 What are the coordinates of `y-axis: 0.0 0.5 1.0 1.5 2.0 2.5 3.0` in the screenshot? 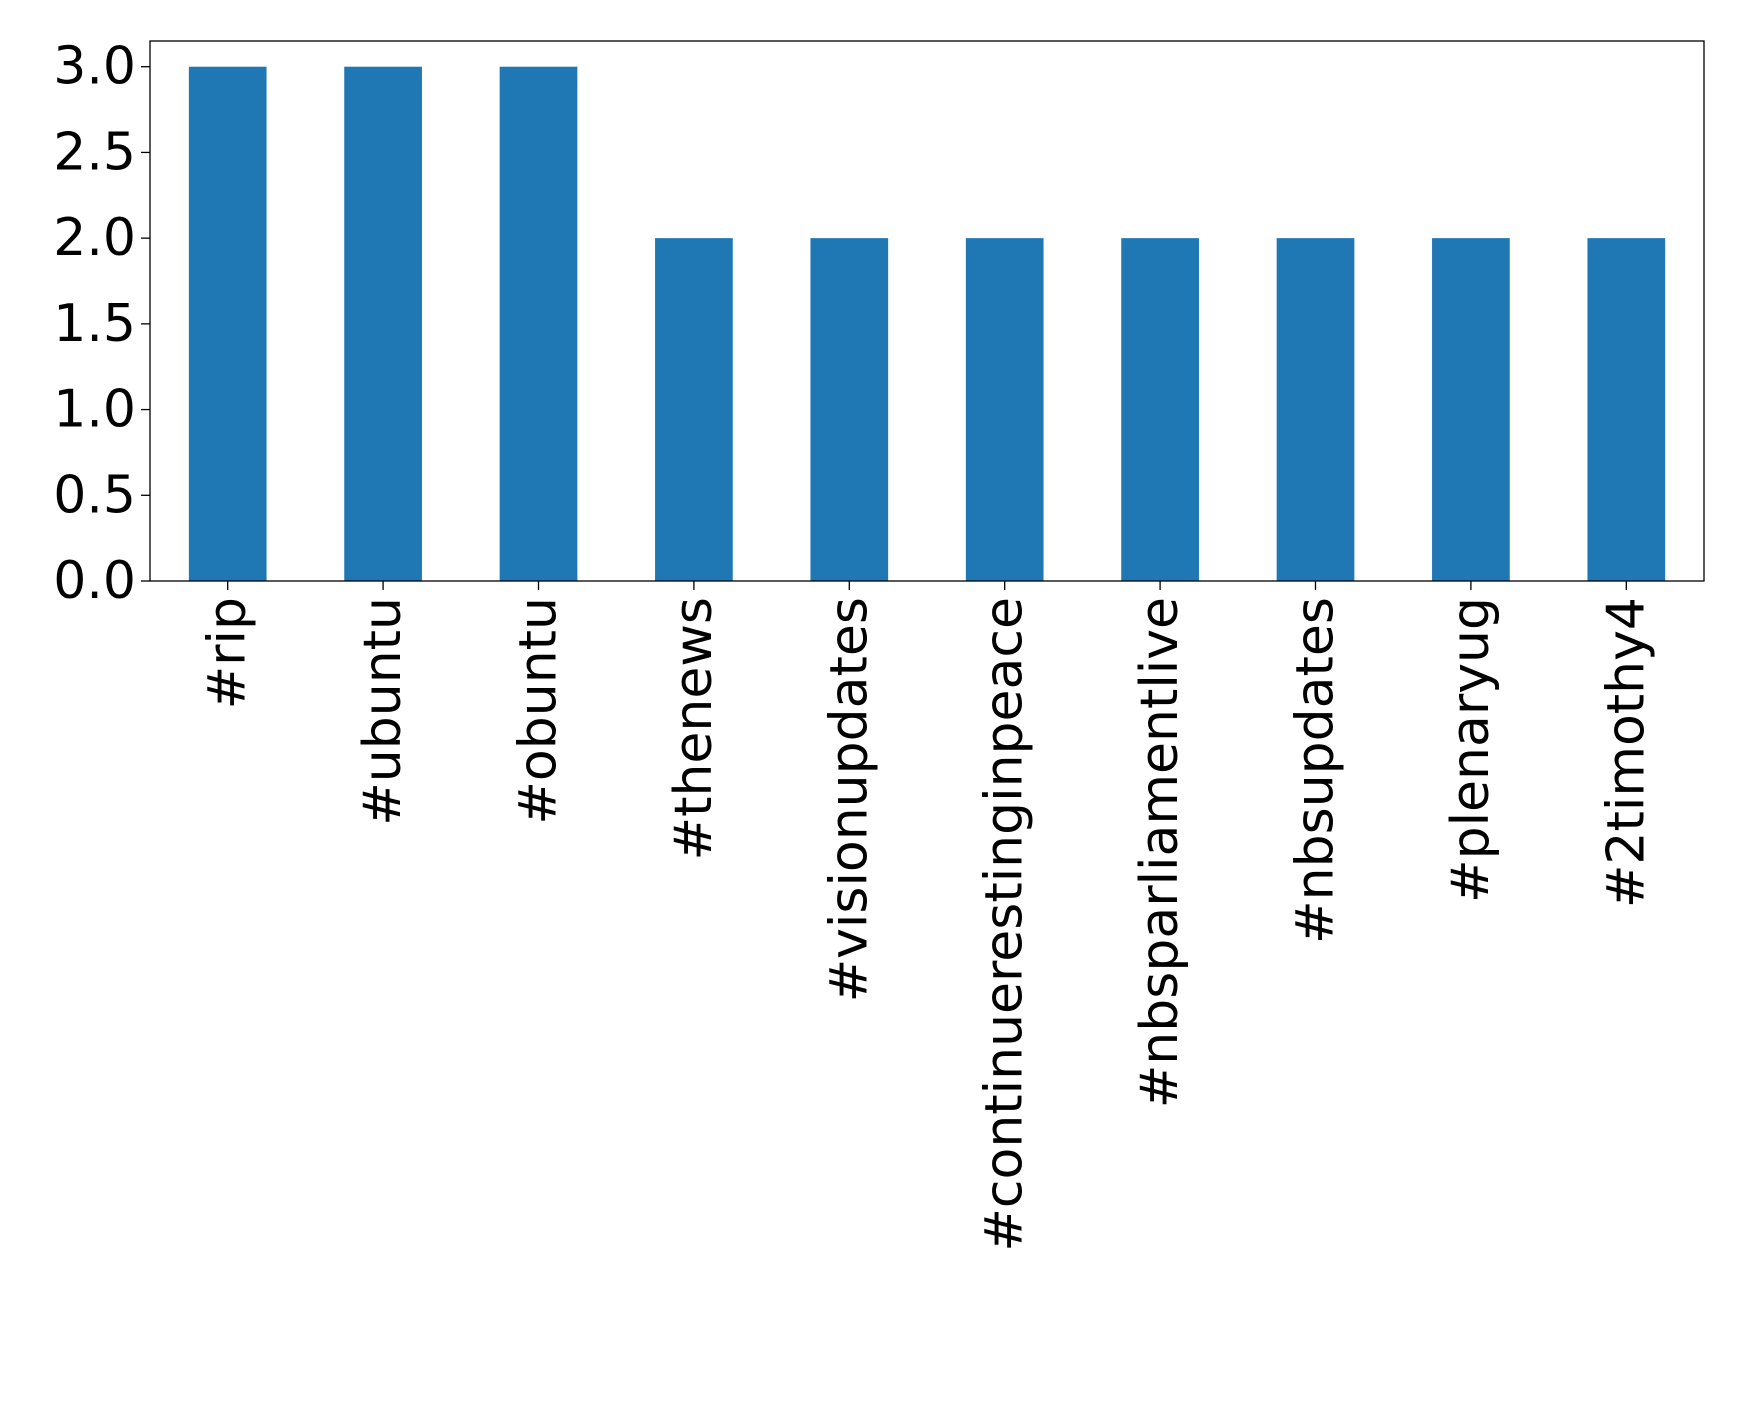 It's located at (101, 324).